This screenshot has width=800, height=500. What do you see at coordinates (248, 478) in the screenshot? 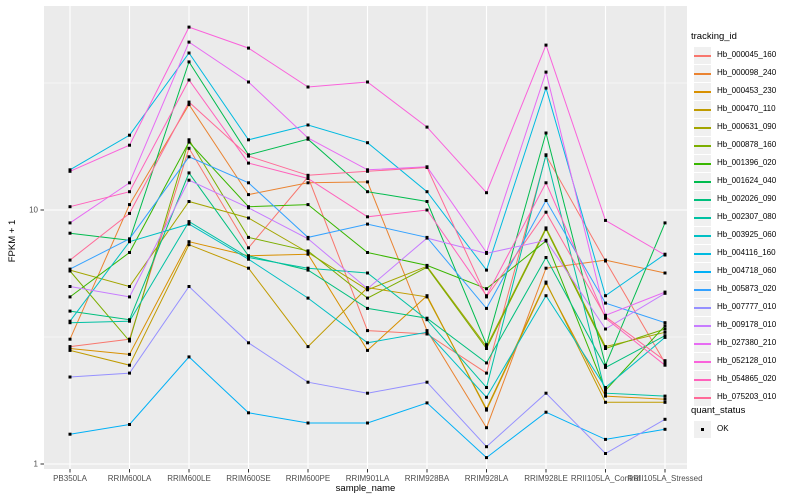
I see `x-tick-label: RRIM600SE` at bounding box center [248, 478].